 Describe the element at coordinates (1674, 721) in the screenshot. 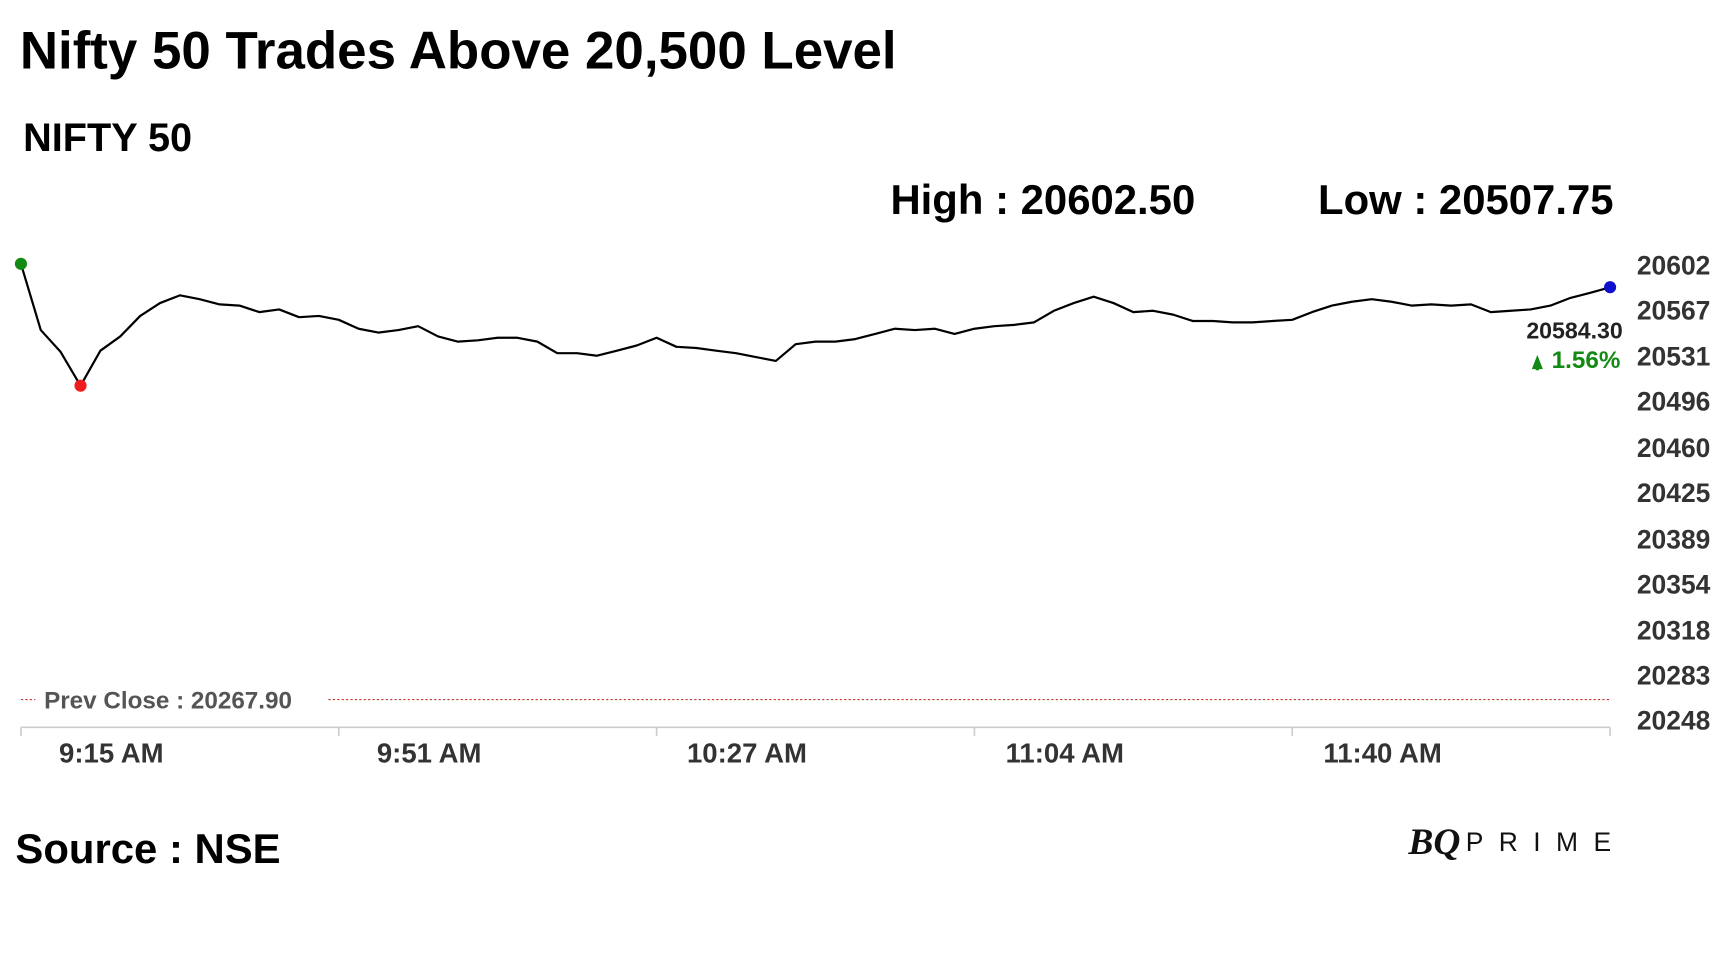

I see `y-tick-label: 20248` at that location.